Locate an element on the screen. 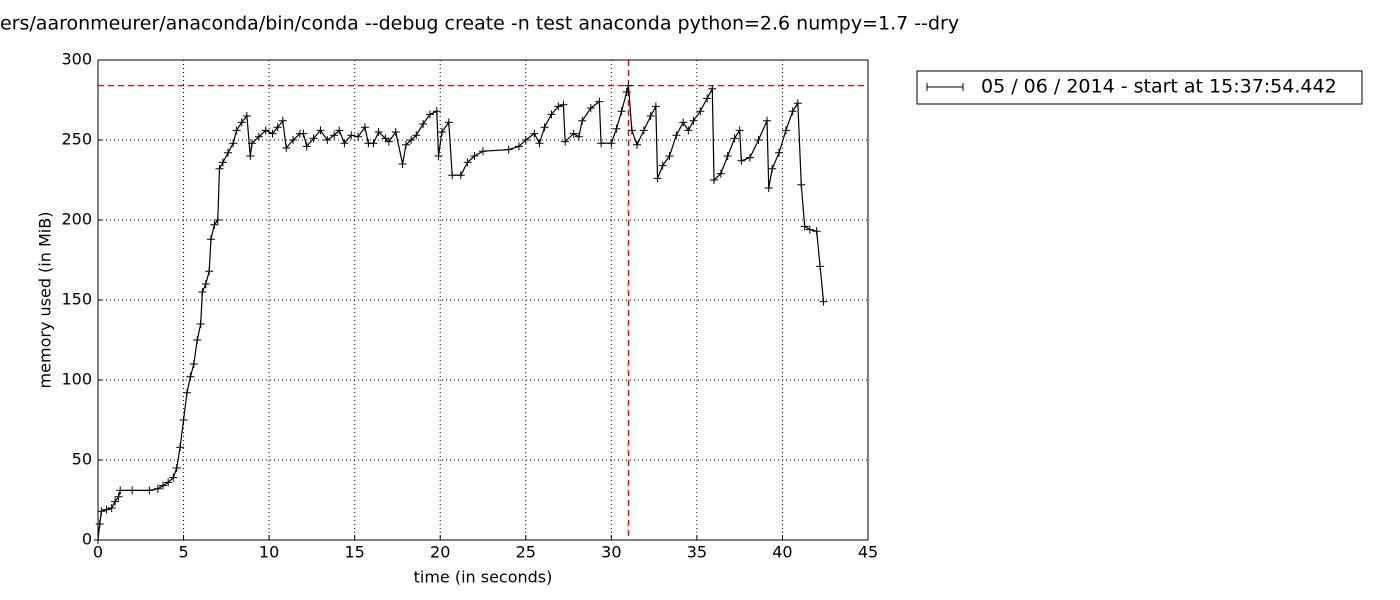 Image resolution: width=1400 pixels, height=600 pixels. x-tick-label: 30 is located at coordinates (611, 552).